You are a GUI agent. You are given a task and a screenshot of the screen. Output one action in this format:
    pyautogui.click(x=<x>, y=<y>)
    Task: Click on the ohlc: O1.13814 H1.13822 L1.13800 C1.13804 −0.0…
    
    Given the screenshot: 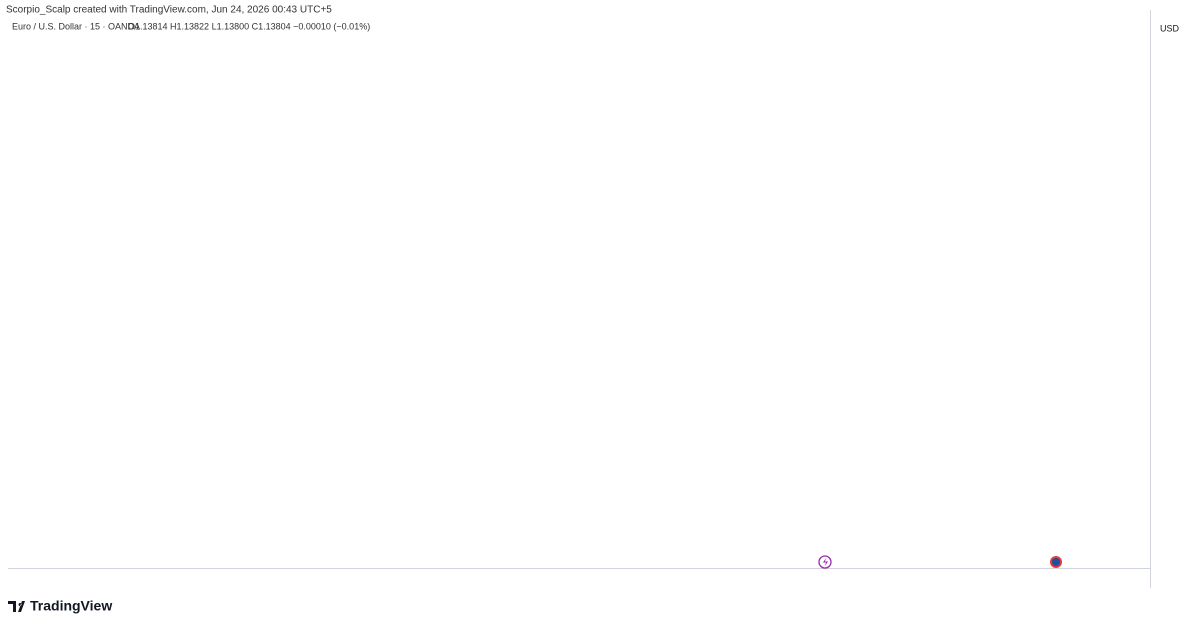 What is the action you would take?
    pyautogui.click(x=249, y=26)
    